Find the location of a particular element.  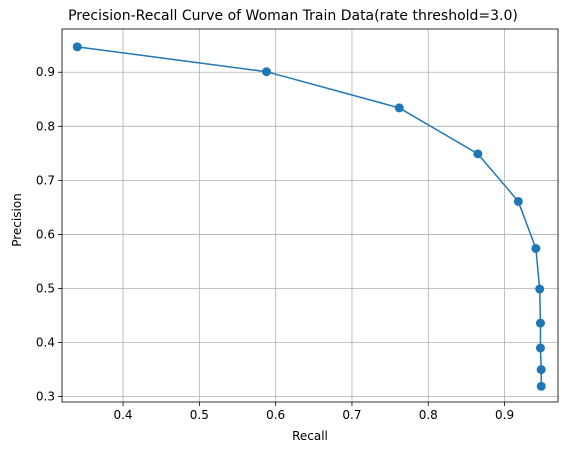

y-tick-label: 0.7 is located at coordinates (45, 180).